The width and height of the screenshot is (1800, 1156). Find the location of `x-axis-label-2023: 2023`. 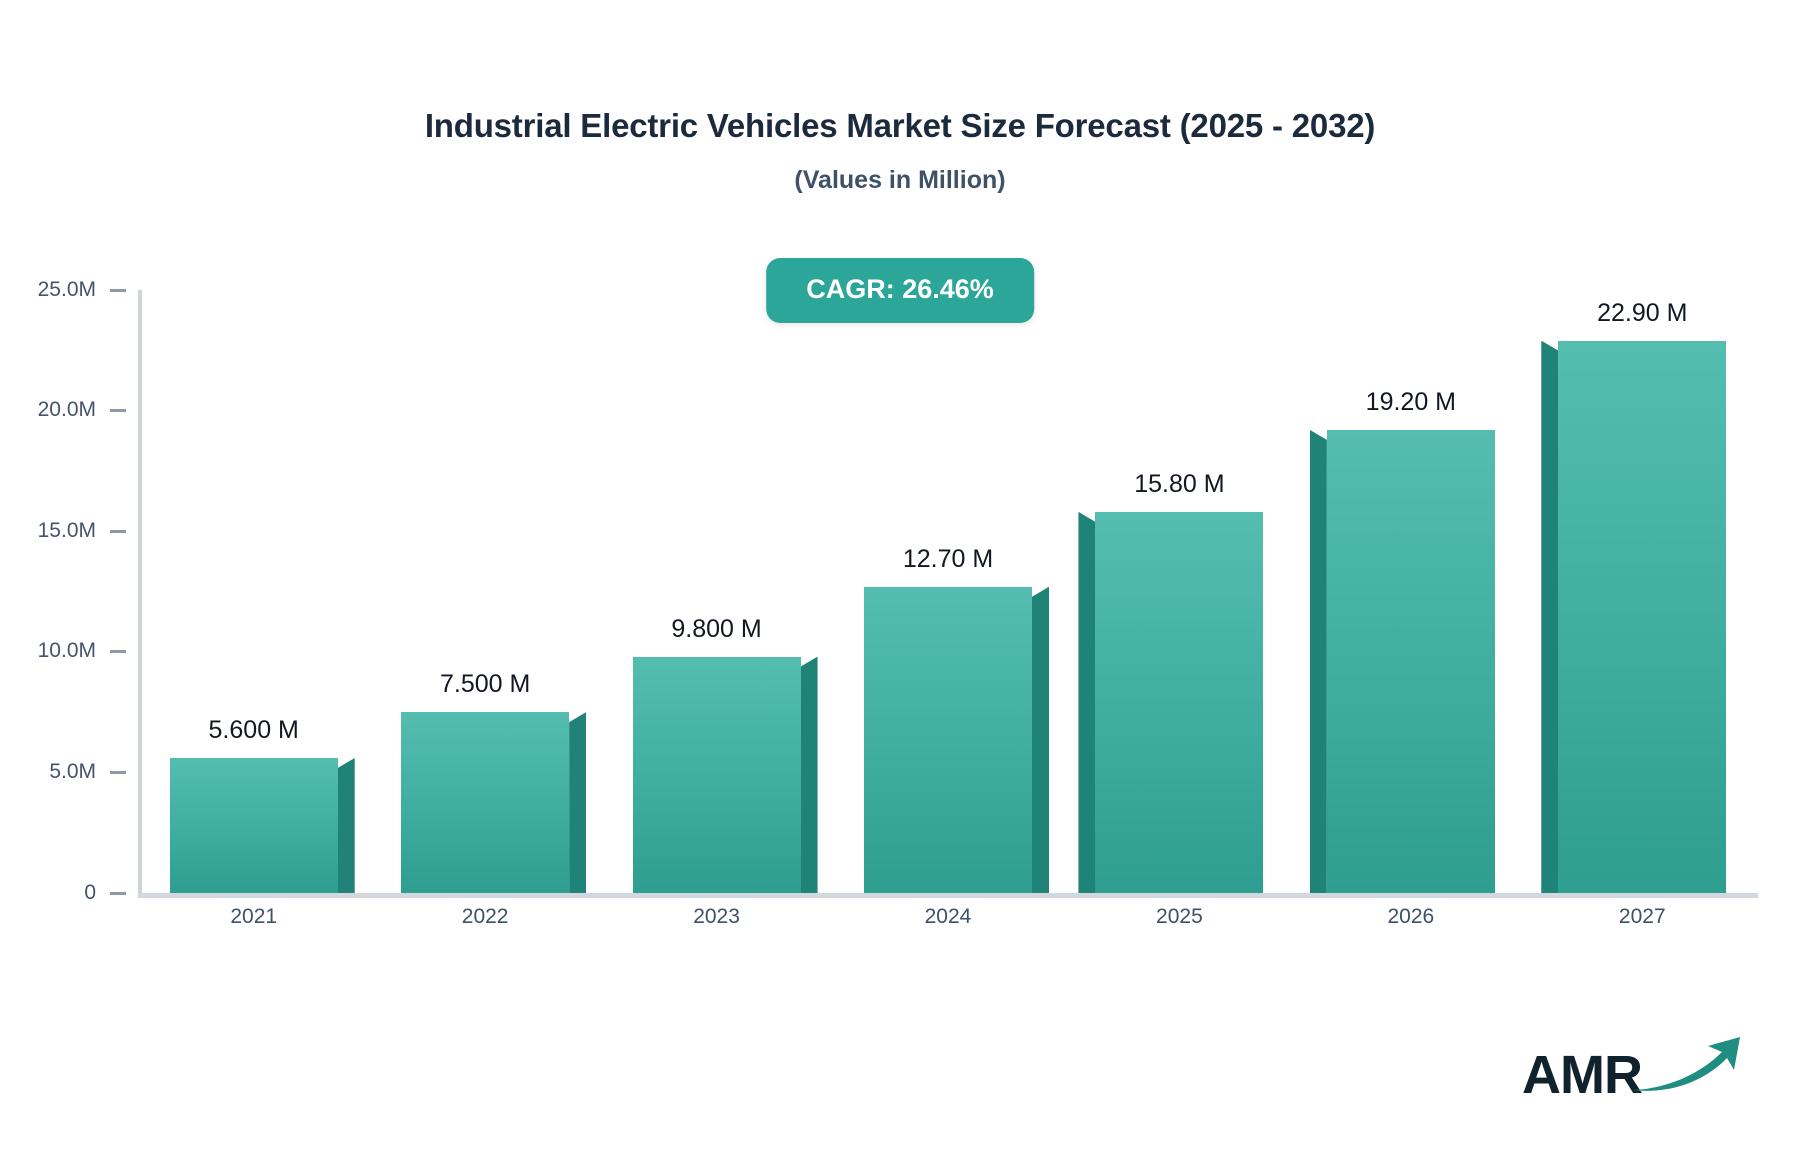

x-axis-label-2023: 2023 is located at coordinates (716, 916).